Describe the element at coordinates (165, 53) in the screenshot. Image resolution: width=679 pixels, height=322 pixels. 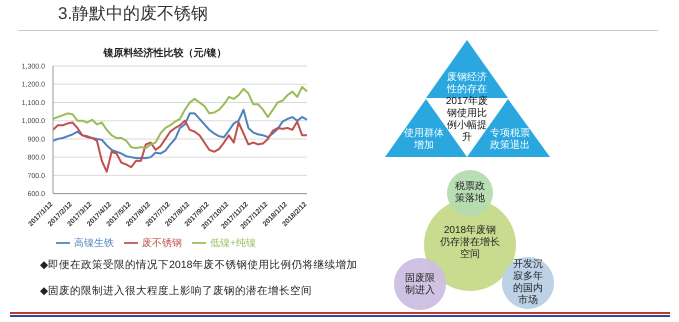
I see `chart-title: 镍原料经济性比较（元/镍）` at that location.